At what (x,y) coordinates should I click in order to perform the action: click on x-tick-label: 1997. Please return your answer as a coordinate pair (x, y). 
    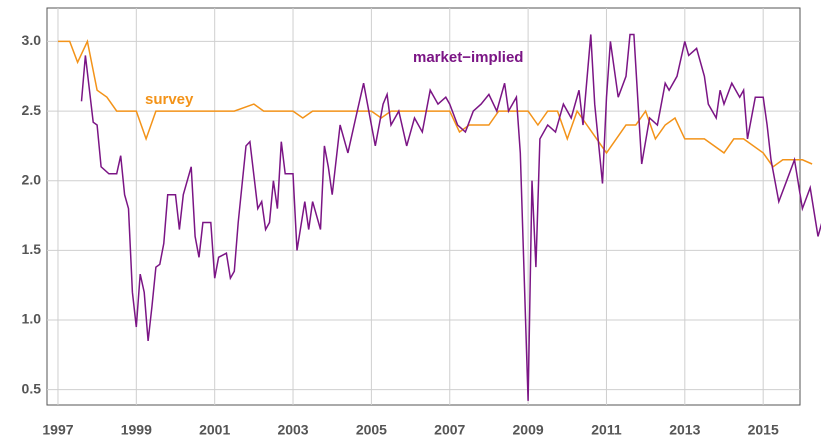
    Looking at the image, I should click on (57, 430).